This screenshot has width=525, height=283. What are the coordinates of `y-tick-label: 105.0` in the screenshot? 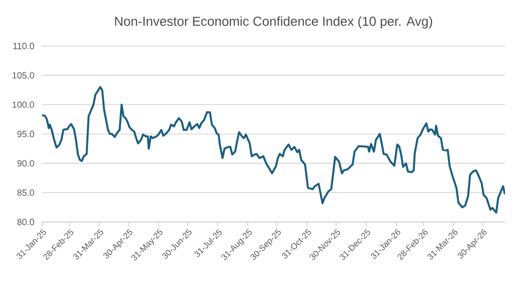 It's located at (23, 75).